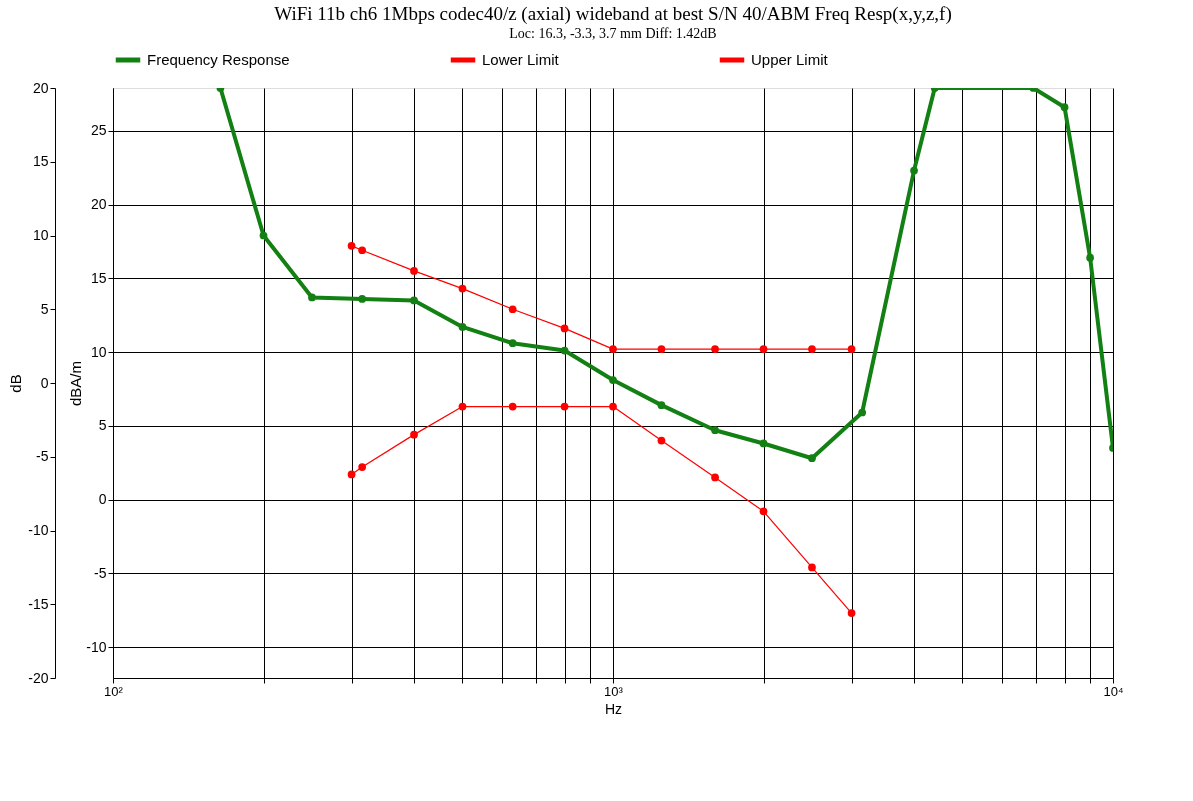 The image size is (1193, 801). What do you see at coordinates (114, 691) in the screenshot?
I see `x-tick-label: 10²` at bounding box center [114, 691].